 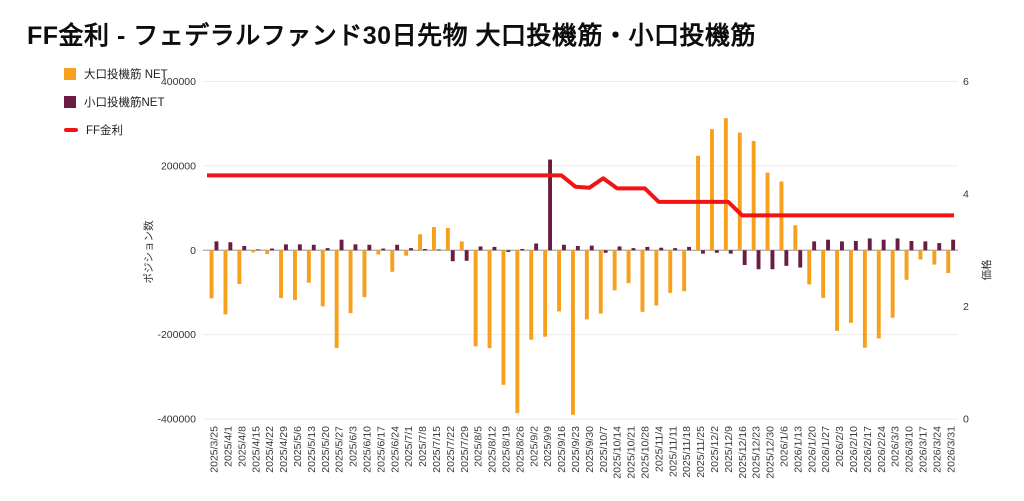 What do you see at coordinates (176, 251) in the screenshot?
I see `left-axis-ticks: 400000 200000 0 -200000 -400000` at bounding box center [176, 251].